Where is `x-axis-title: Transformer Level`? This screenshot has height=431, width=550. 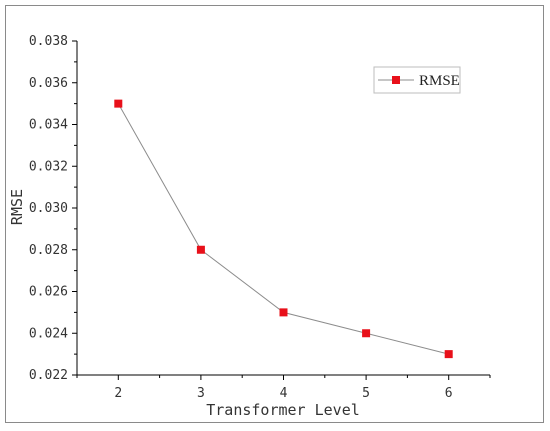 x-axis-title: Transformer Level is located at coordinates (283, 410).